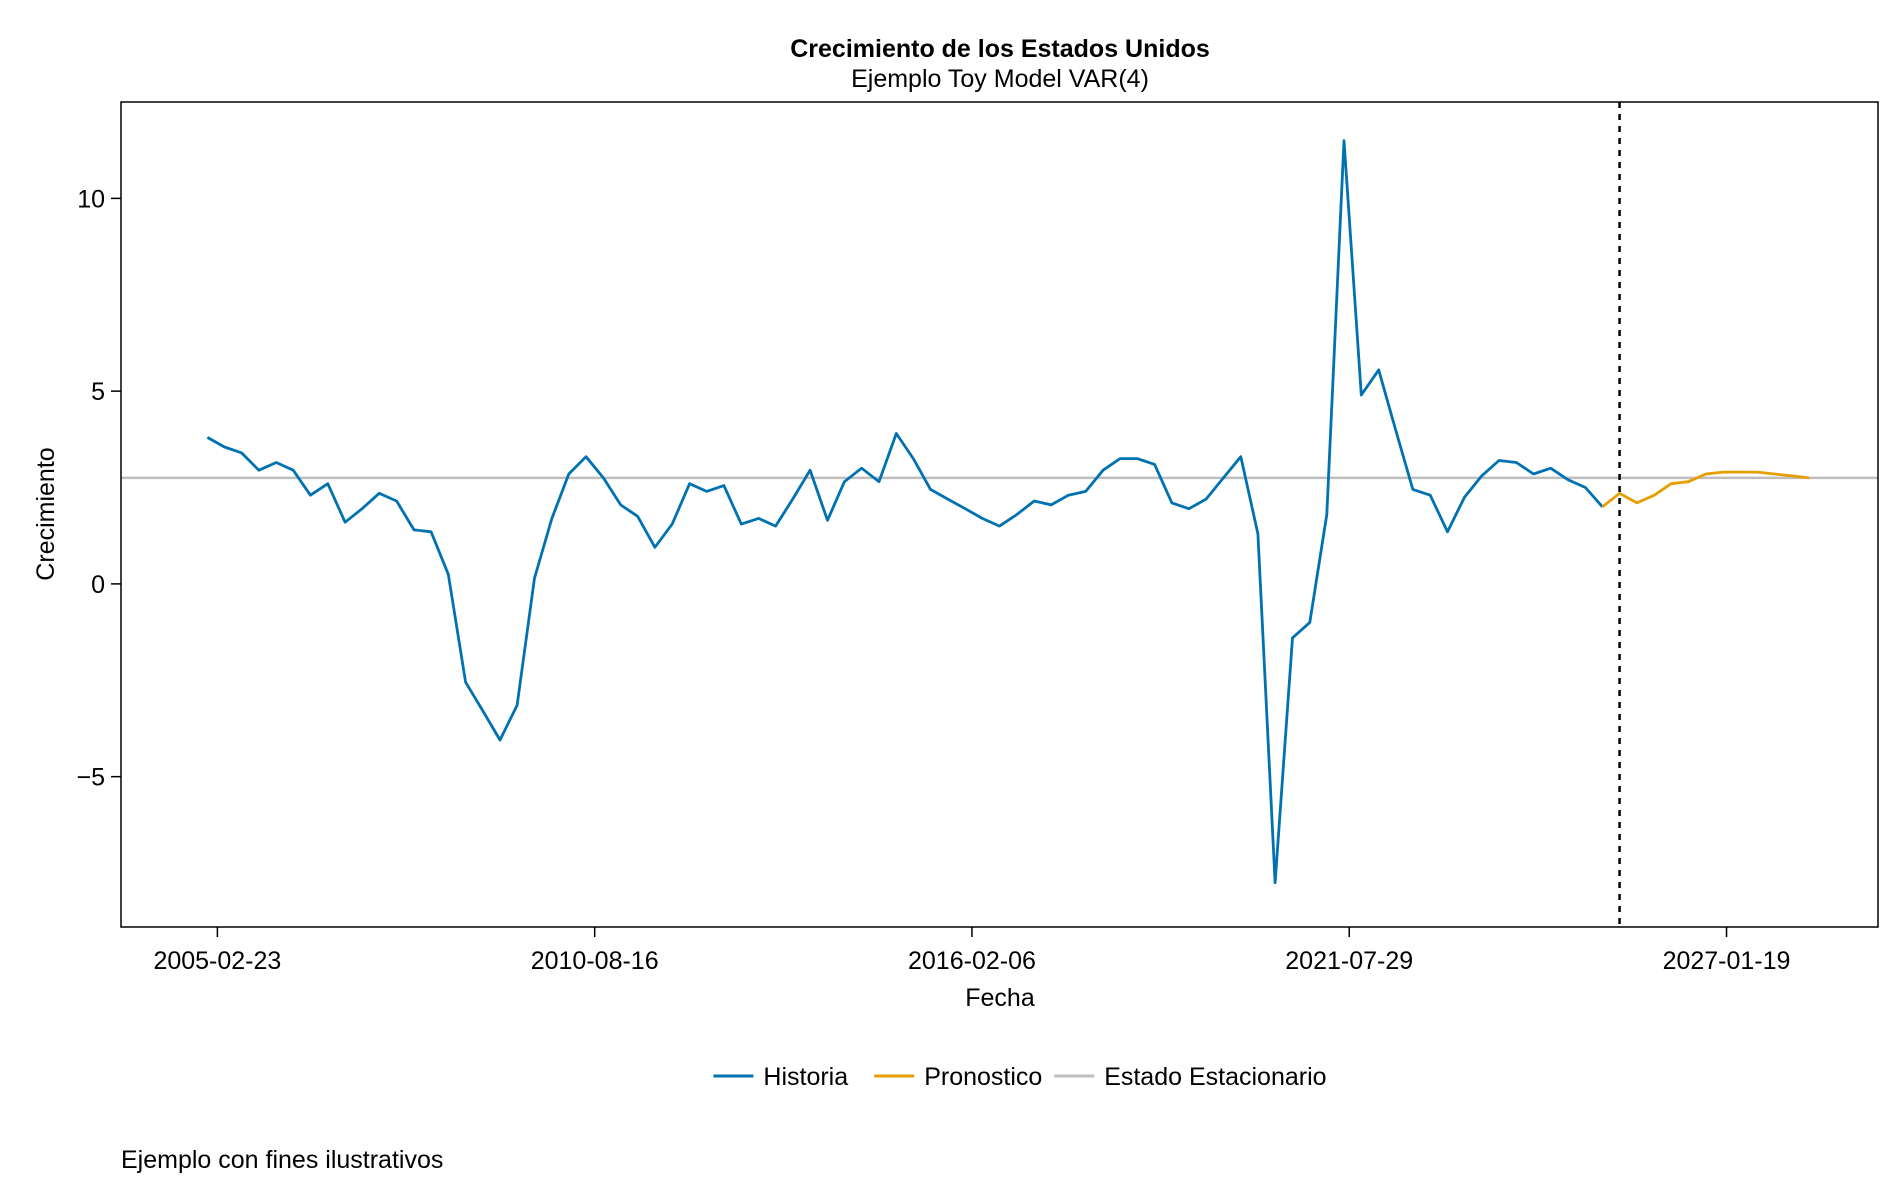 The width and height of the screenshot is (1900, 1200). I want to click on legend-label-pronostico: Pronostico, so click(983, 1077).